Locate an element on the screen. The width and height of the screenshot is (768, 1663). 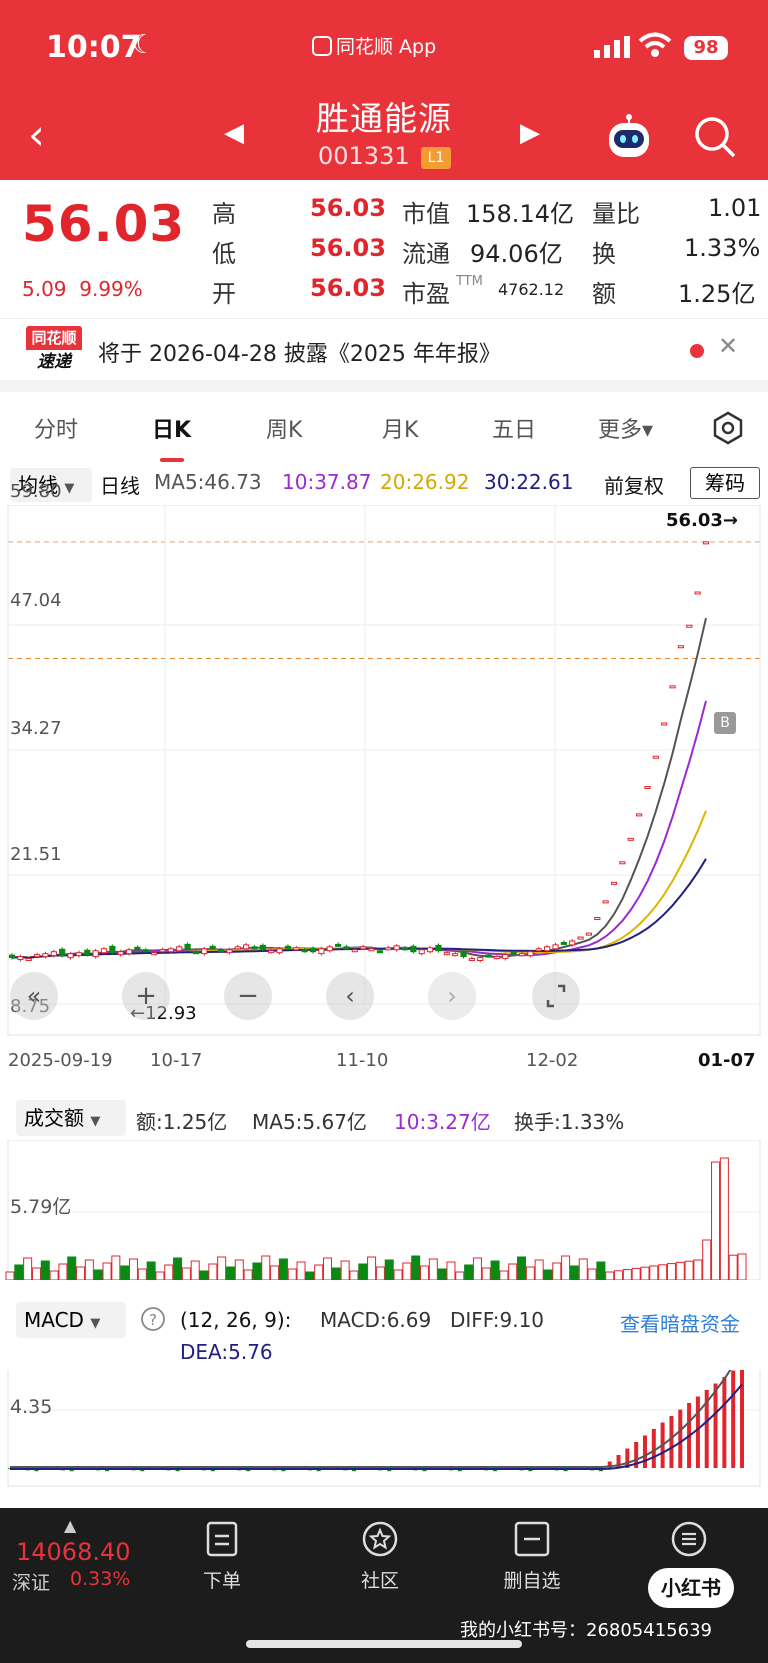
community-button: 社区 is located at coordinates (380, 1556).